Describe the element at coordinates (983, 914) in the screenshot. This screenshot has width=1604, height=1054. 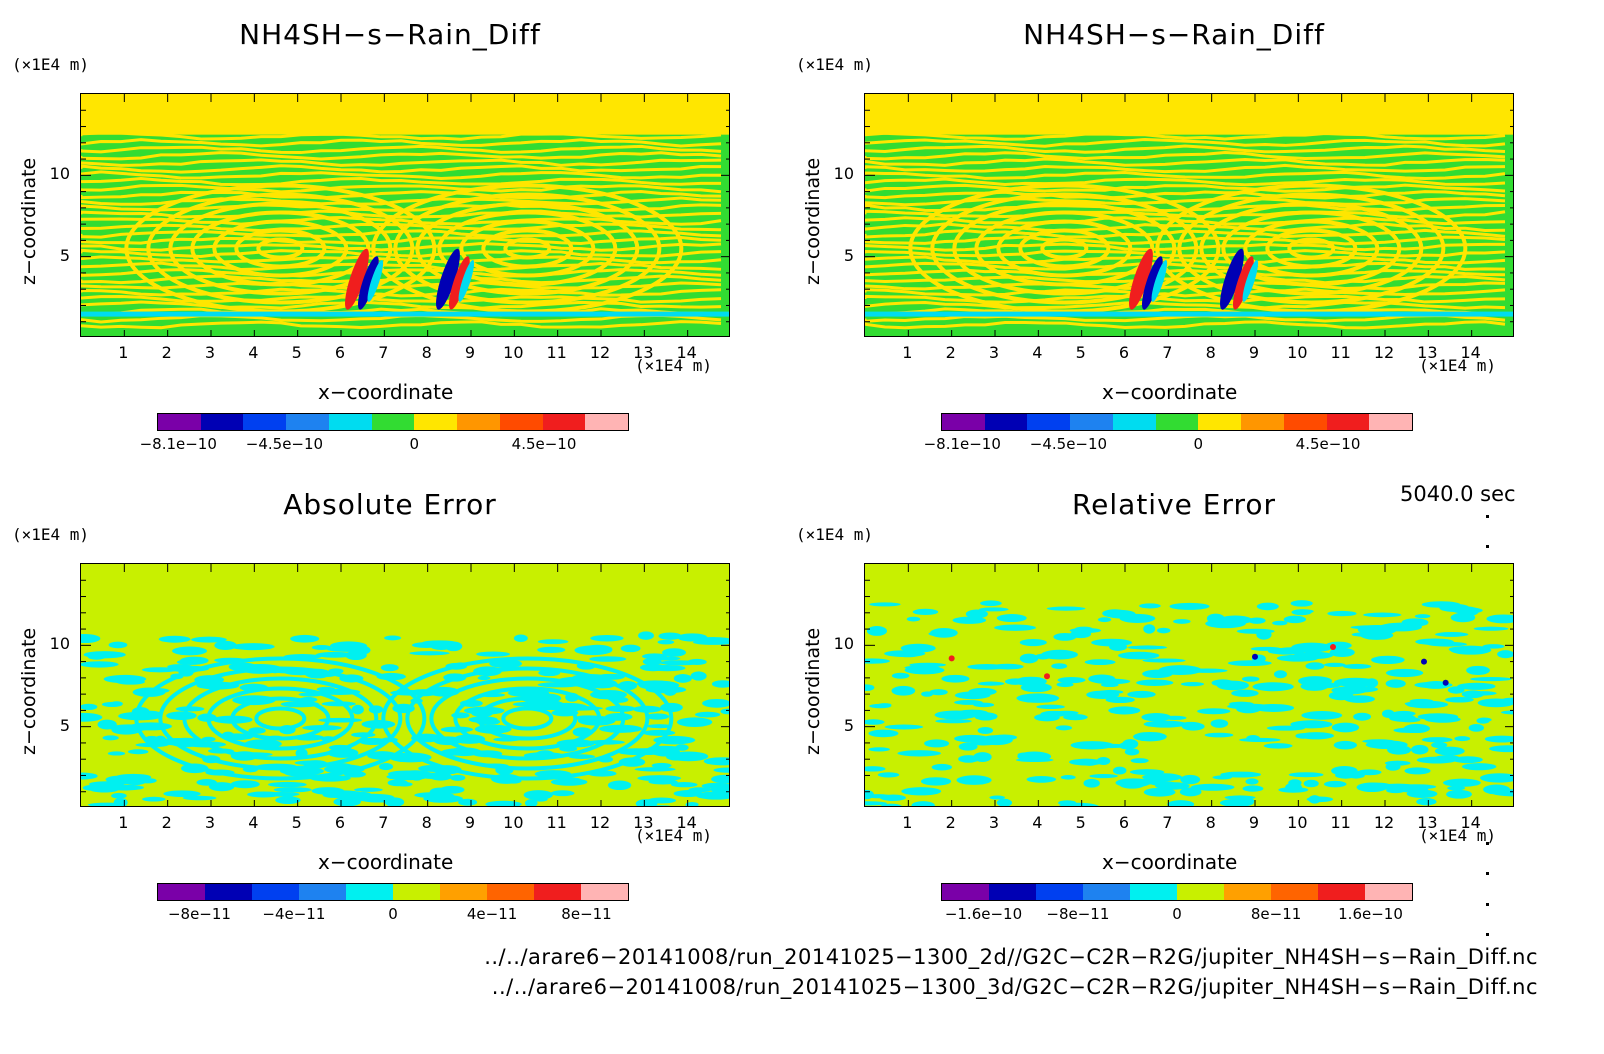
I see `colorbar-label: −1.6e−10` at that location.